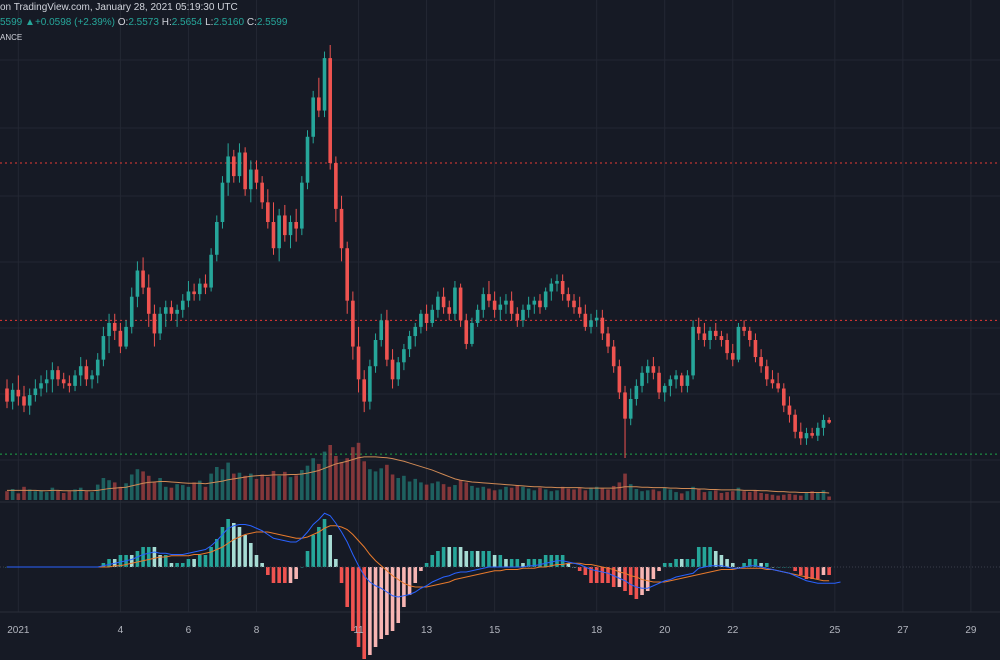 The height and width of the screenshot is (660, 1000). What do you see at coordinates (74, 22) in the screenshot?
I see `header-change: +0.0598 (+2.39%)` at bounding box center [74, 22].